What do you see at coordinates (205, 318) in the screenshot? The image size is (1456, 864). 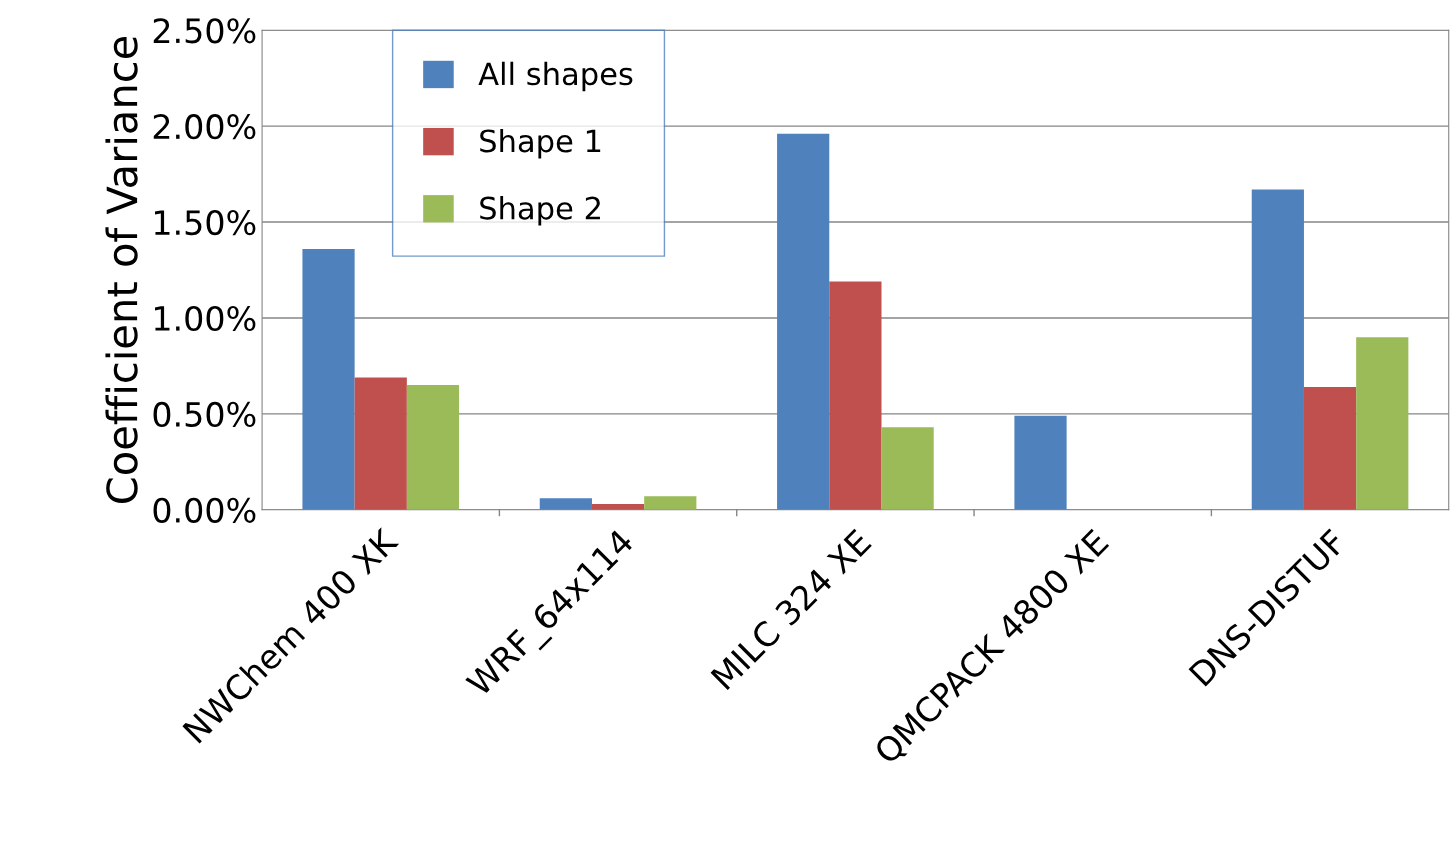 I see `y-tick-label: 1.00%` at bounding box center [205, 318].